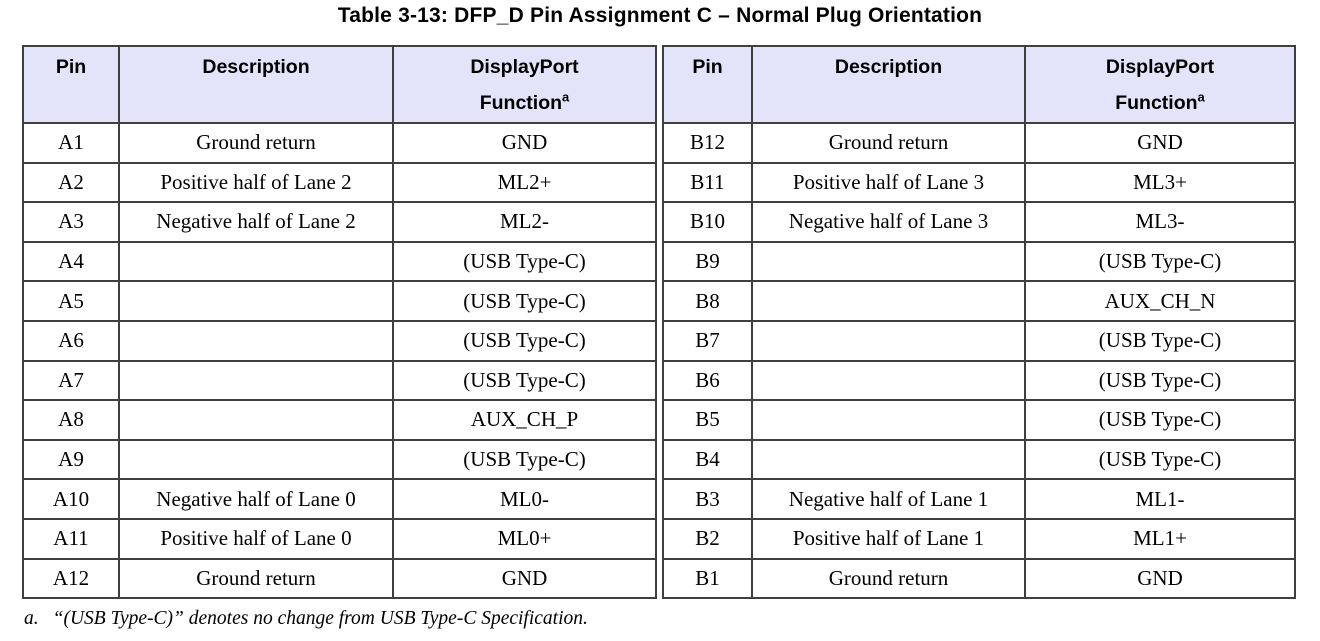 The image size is (1320, 641). I want to click on table-row: A2 Positive half of Lane 2 ML2+, so click(339, 182).